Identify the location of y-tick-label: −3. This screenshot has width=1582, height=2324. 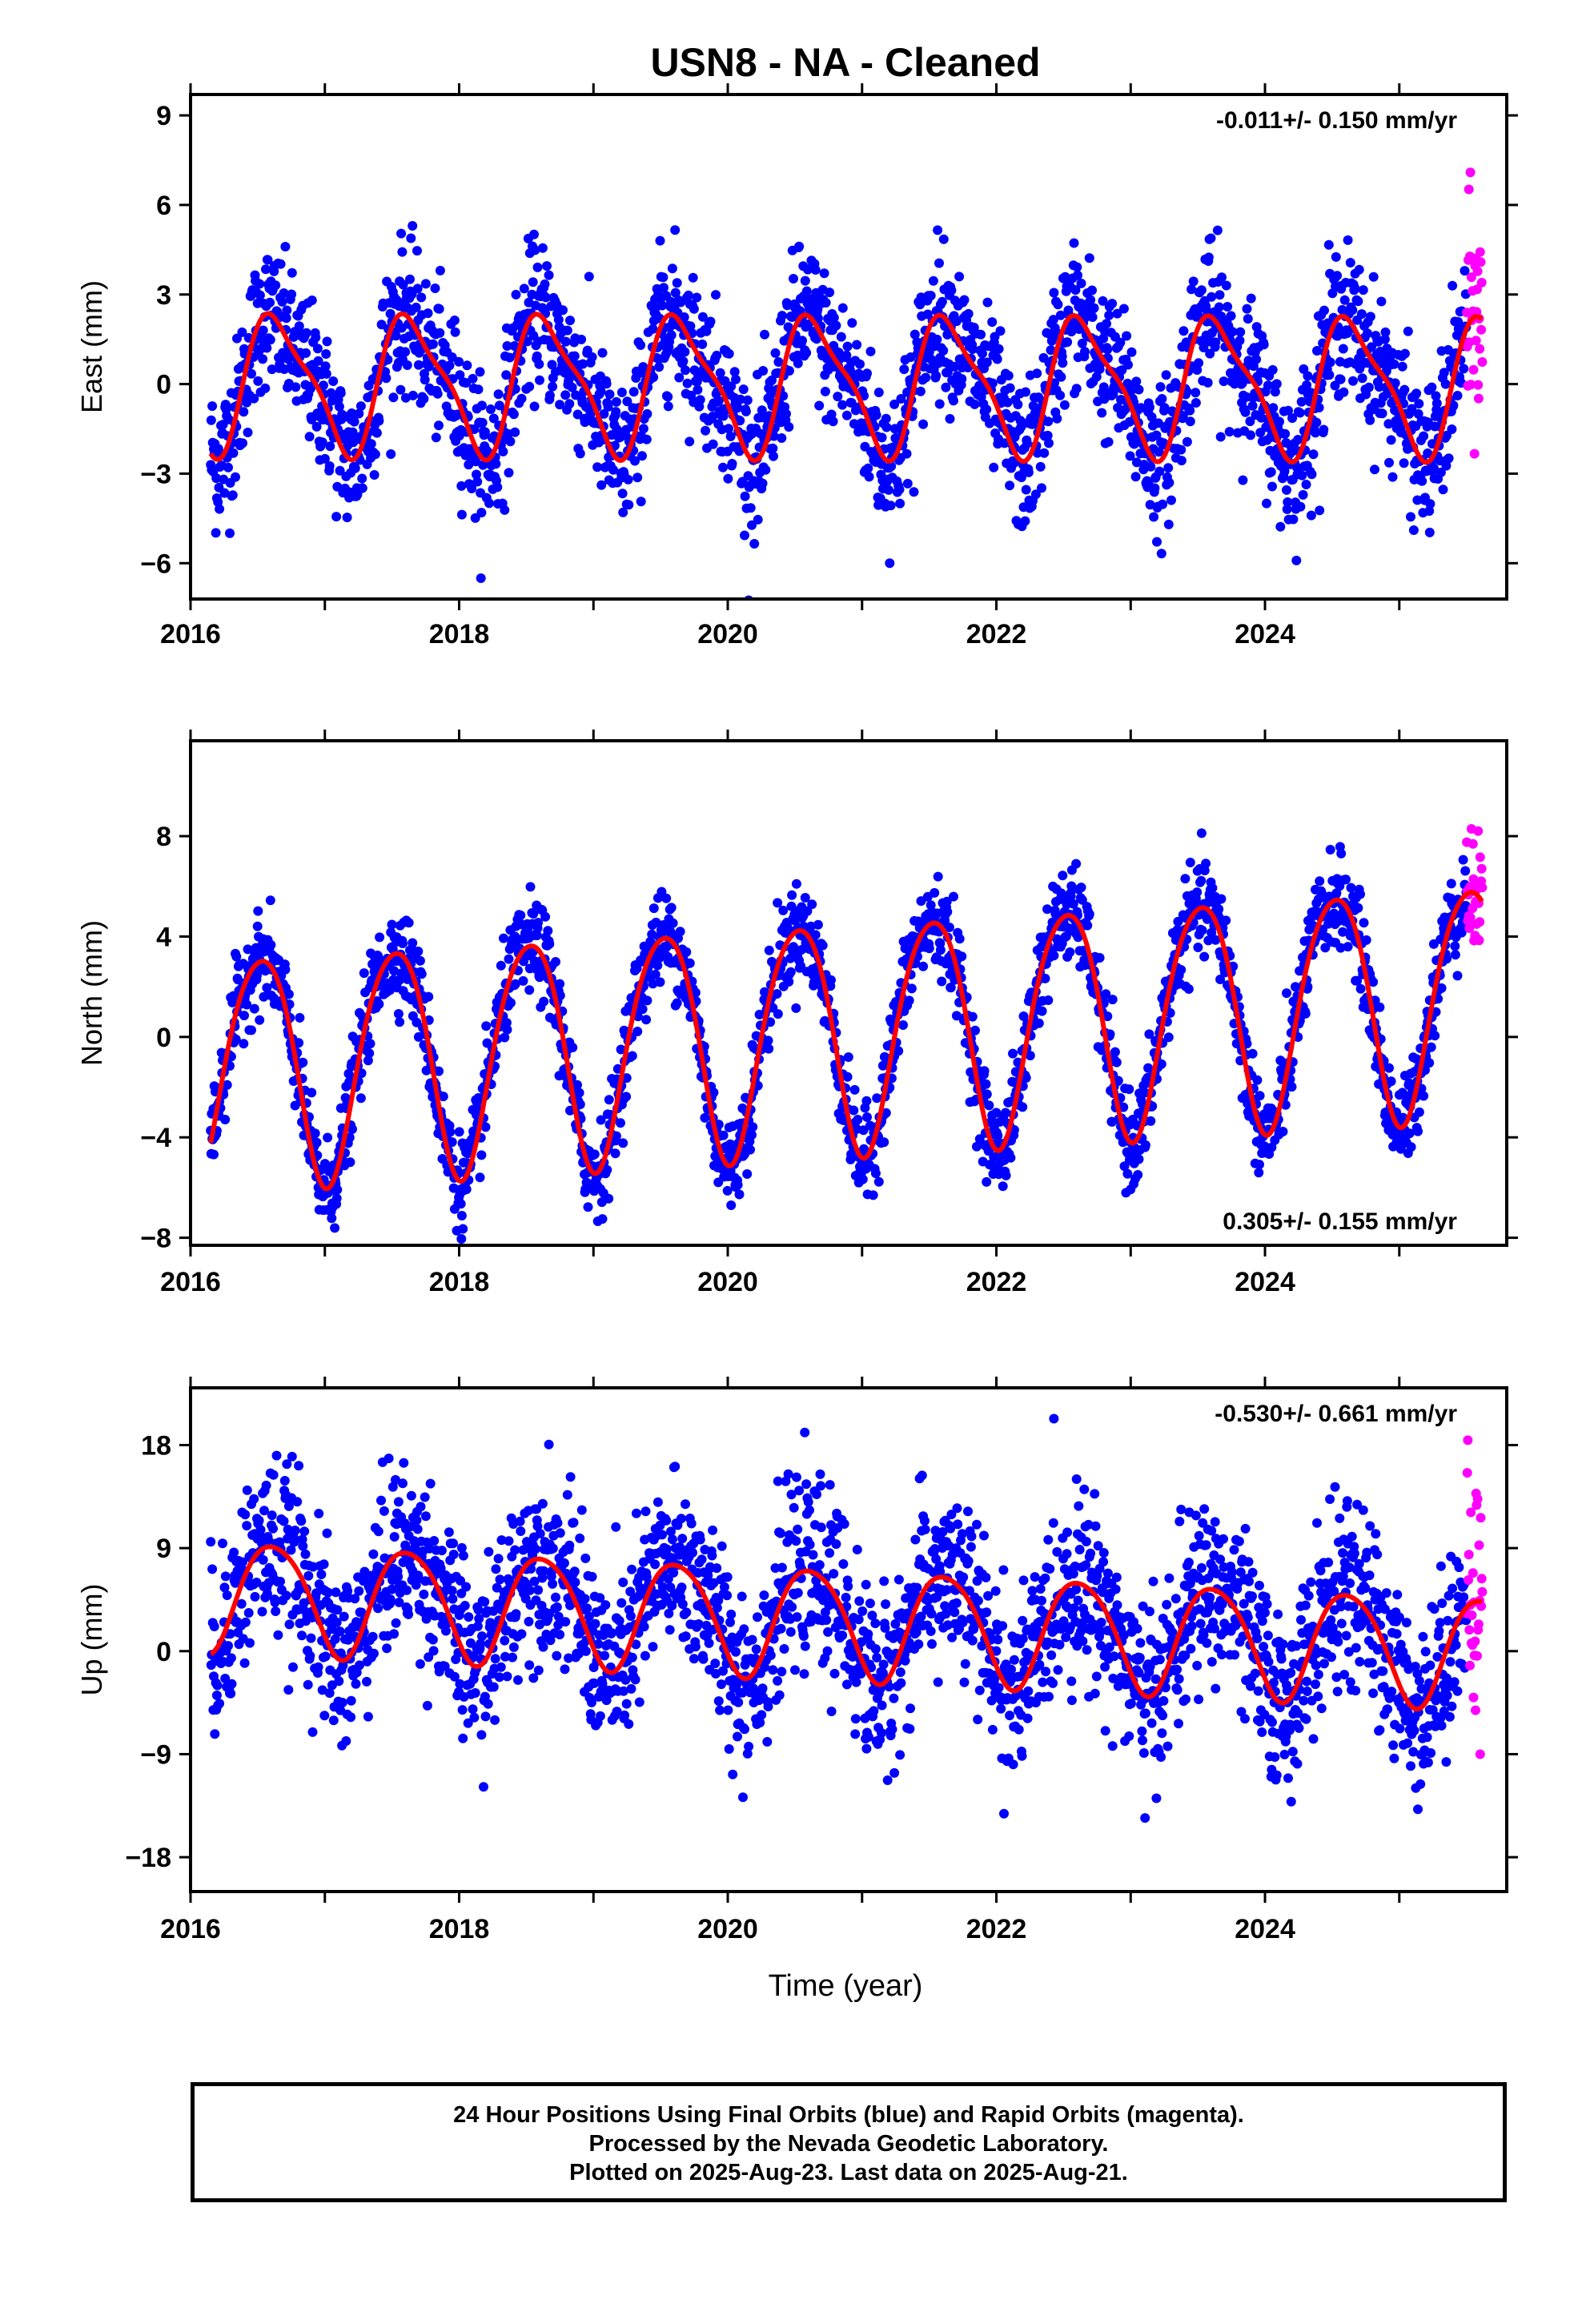
(155, 474).